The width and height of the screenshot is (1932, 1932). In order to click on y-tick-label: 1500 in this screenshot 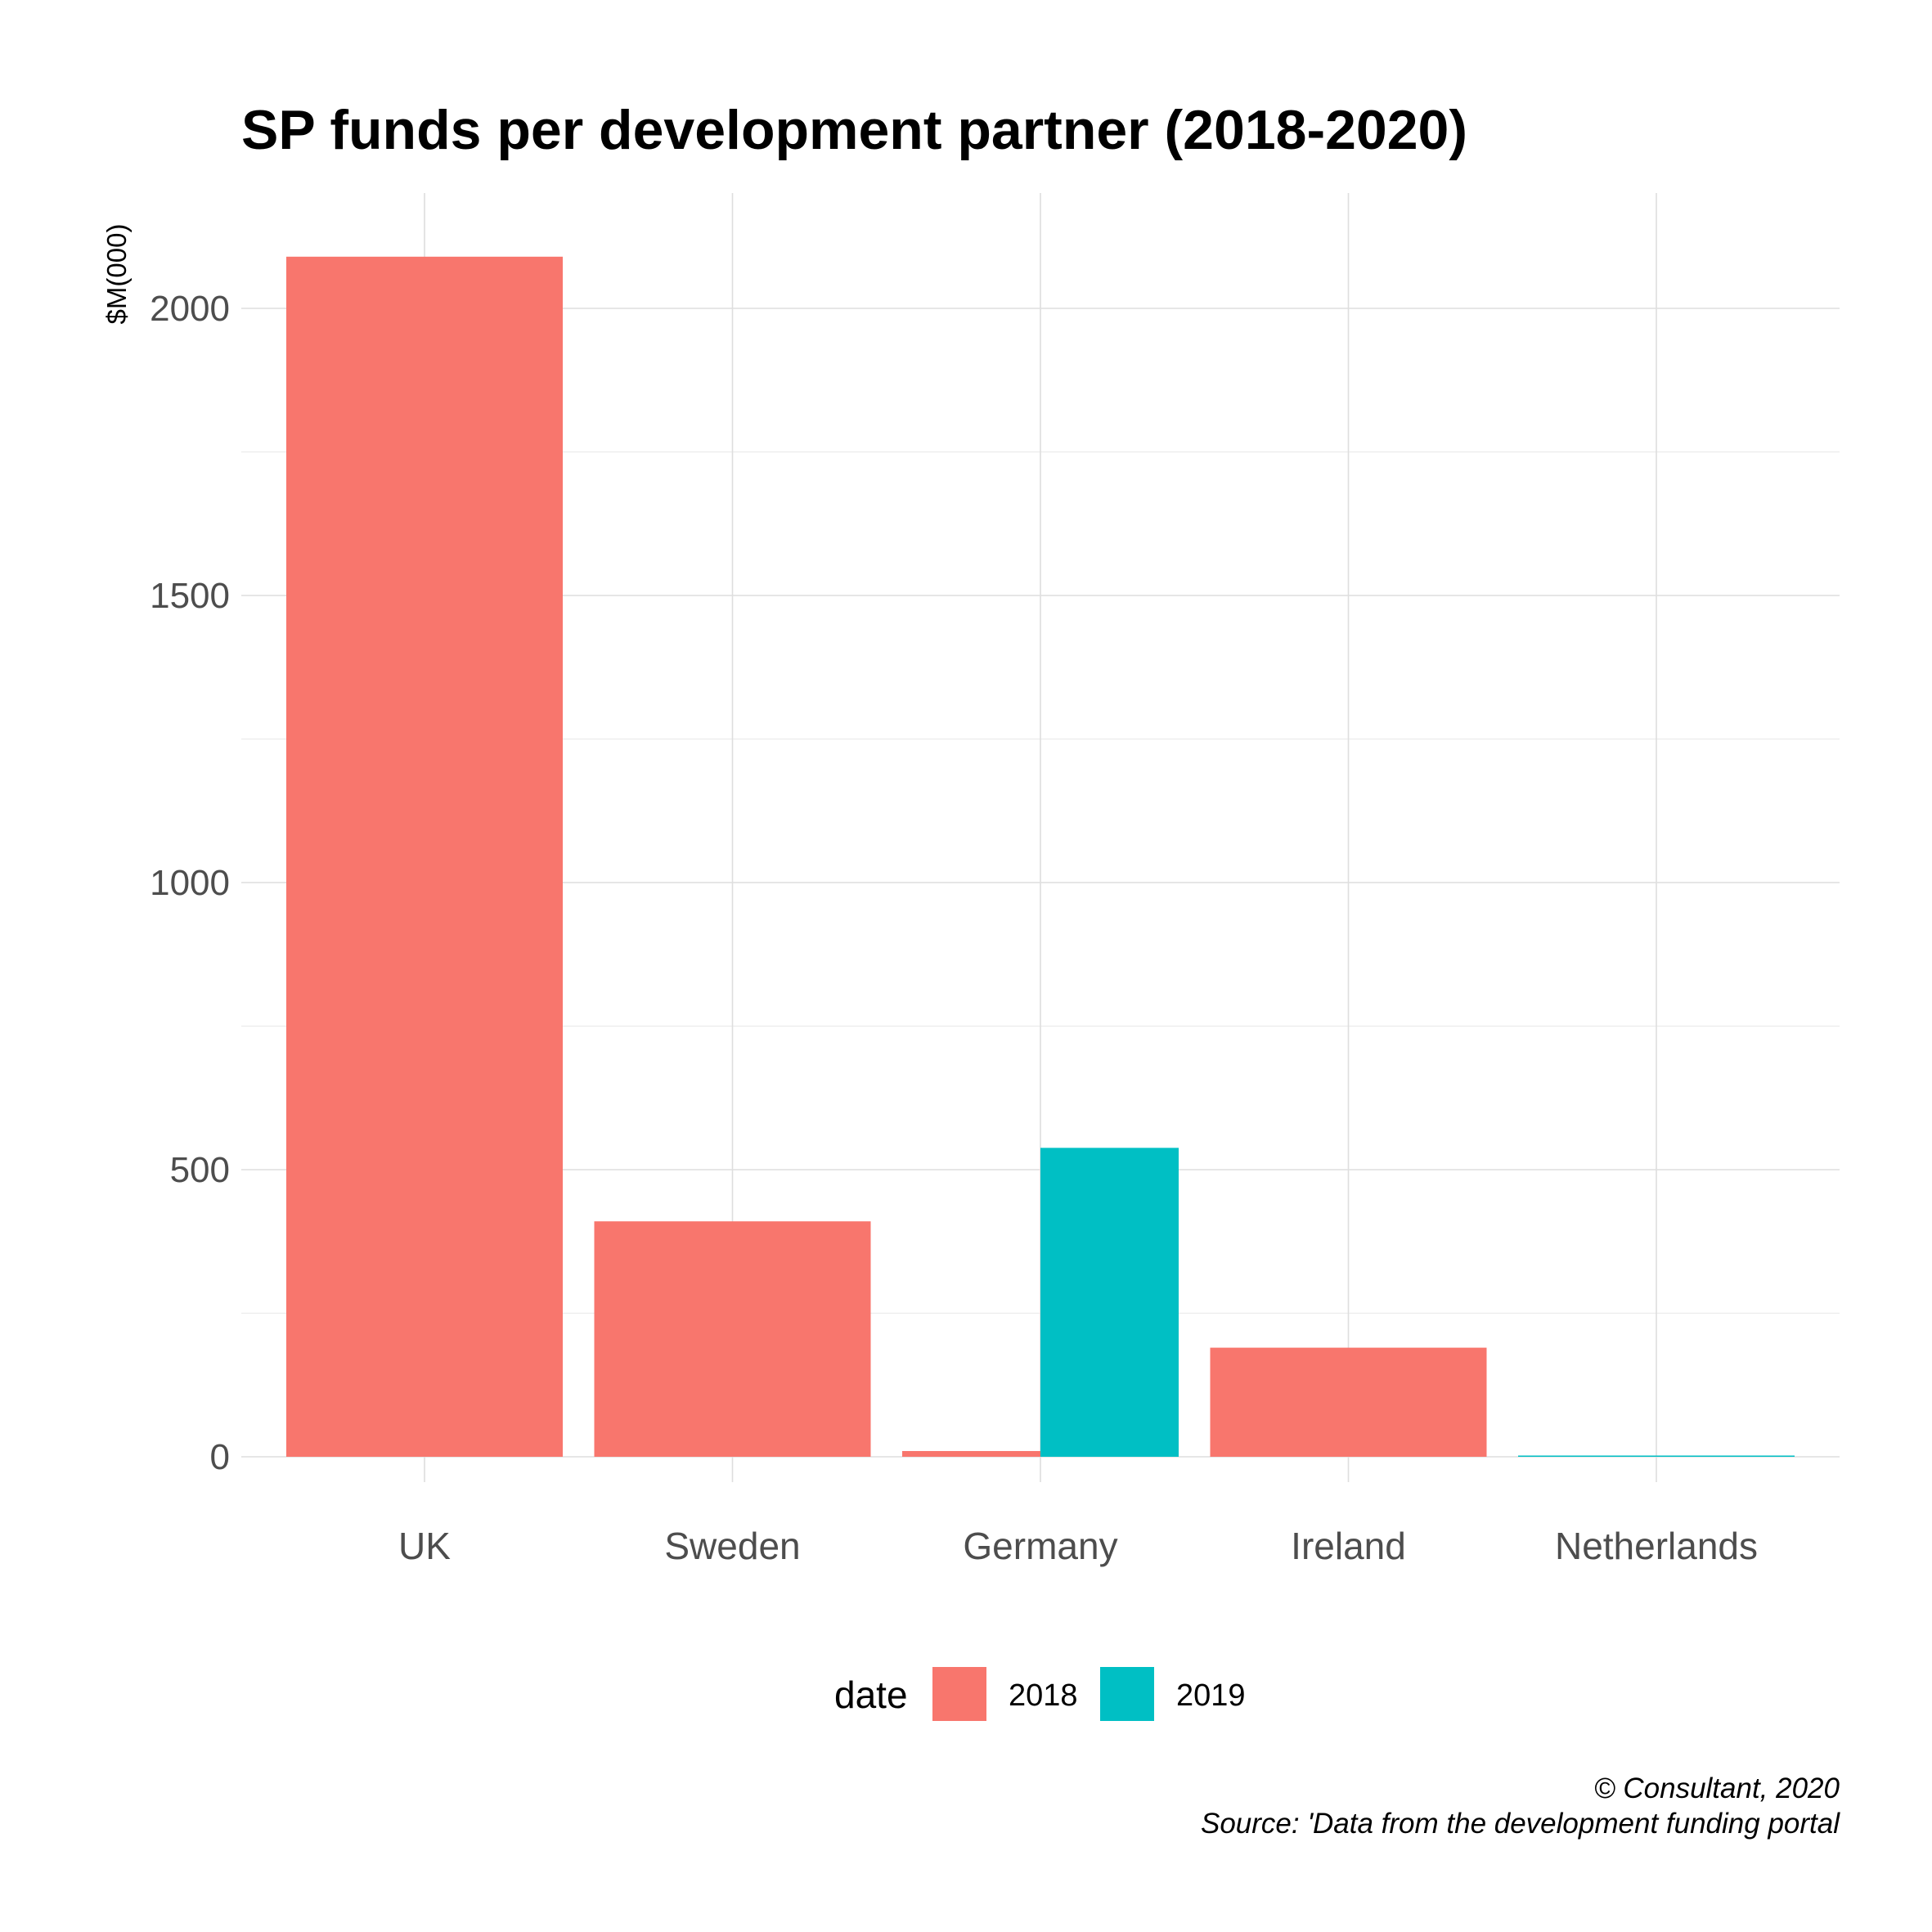, I will do `click(190, 596)`.